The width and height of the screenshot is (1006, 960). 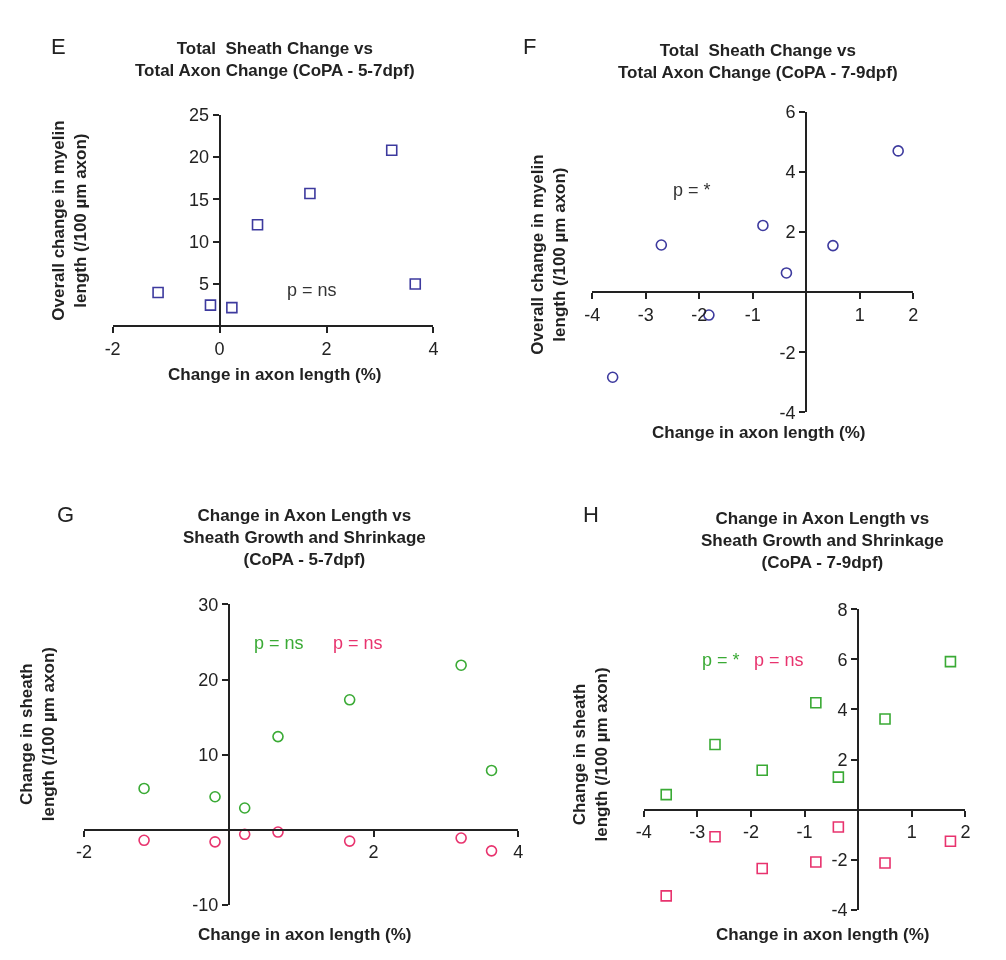 I want to click on chart-title: Change in Axon Length vs Sheath Growth and Shrinkage (CoPA - 5-7dpf), so click(x=304, y=538).